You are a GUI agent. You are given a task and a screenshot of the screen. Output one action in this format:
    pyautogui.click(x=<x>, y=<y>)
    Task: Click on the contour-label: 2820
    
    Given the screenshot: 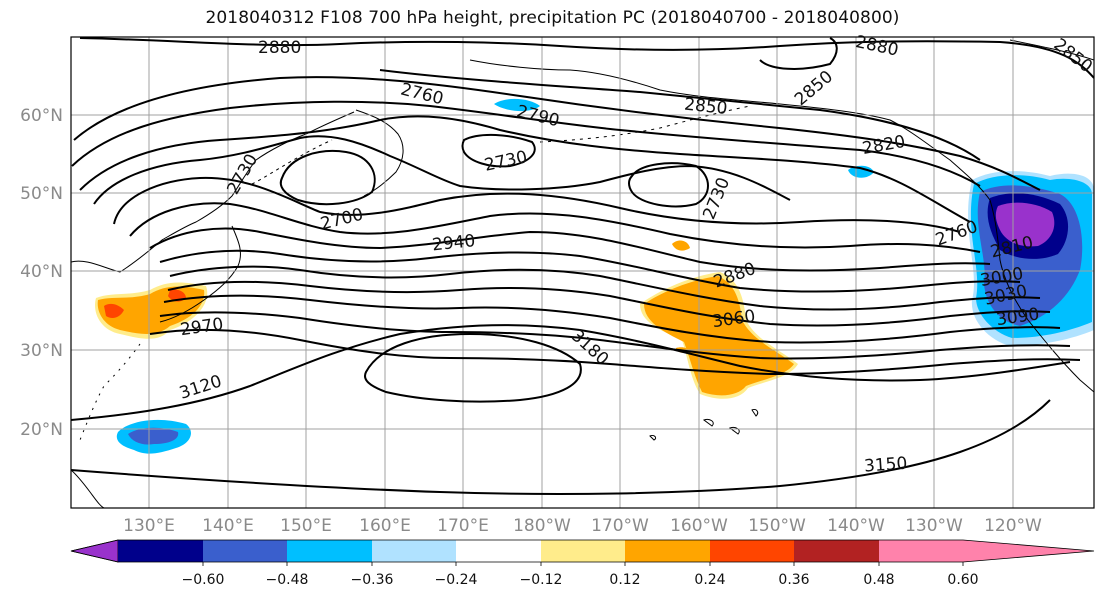 What is the action you would take?
    pyautogui.click(x=884, y=145)
    